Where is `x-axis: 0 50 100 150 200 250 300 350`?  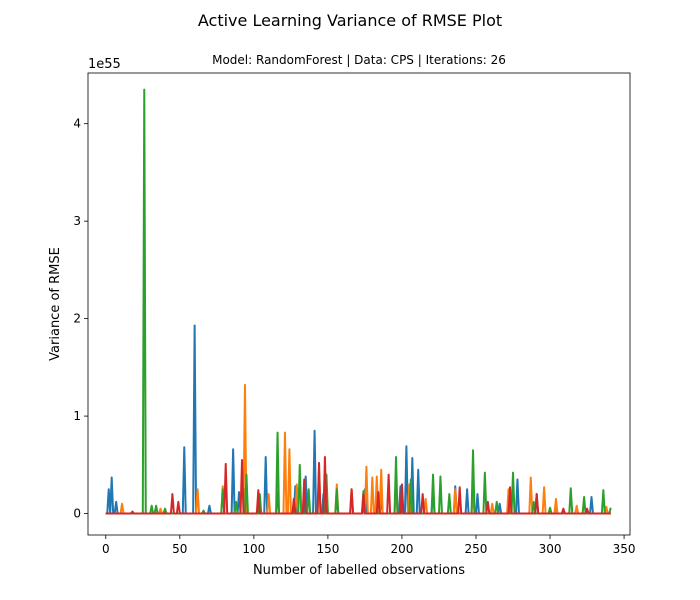 x-axis: 0 50 100 150 200 250 300 350 is located at coordinates (369, 545).